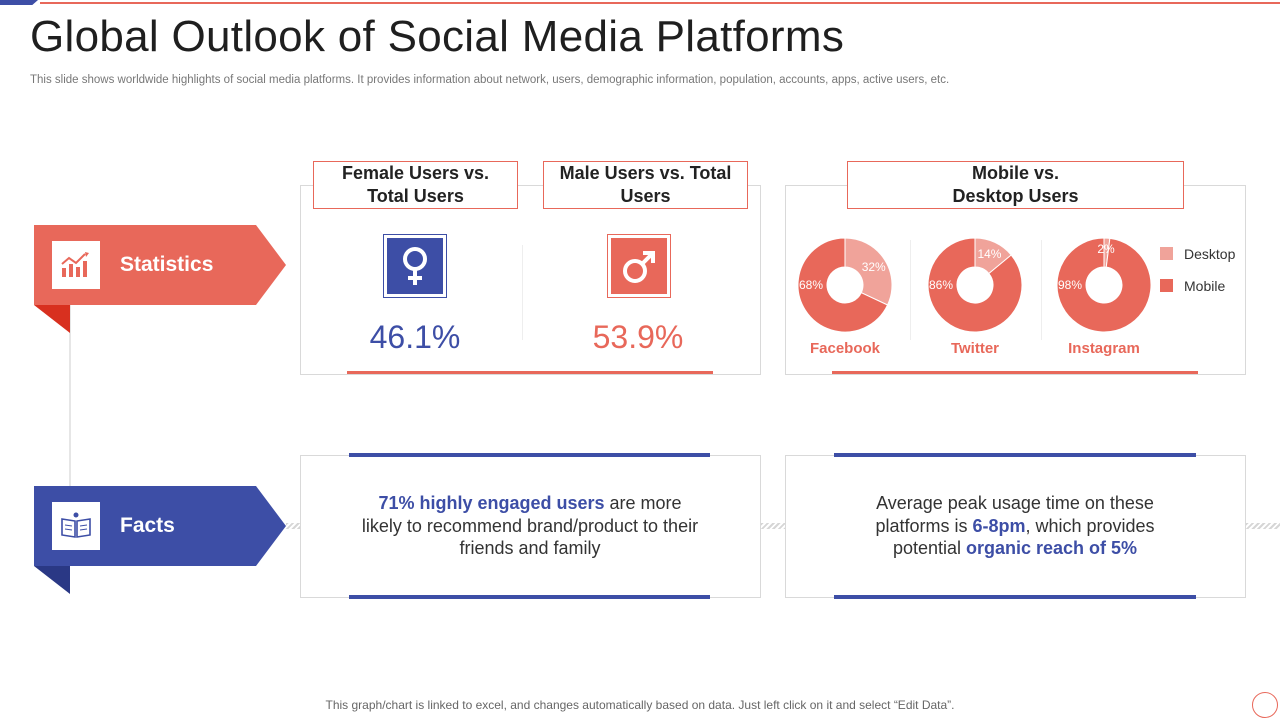 Image resolution: width=1280 pixels, height=720 pixels. Describe the element at coordinates (645, 185) in the screenshot. I see `male-heading: Male Users vs. Total Users` at that location.